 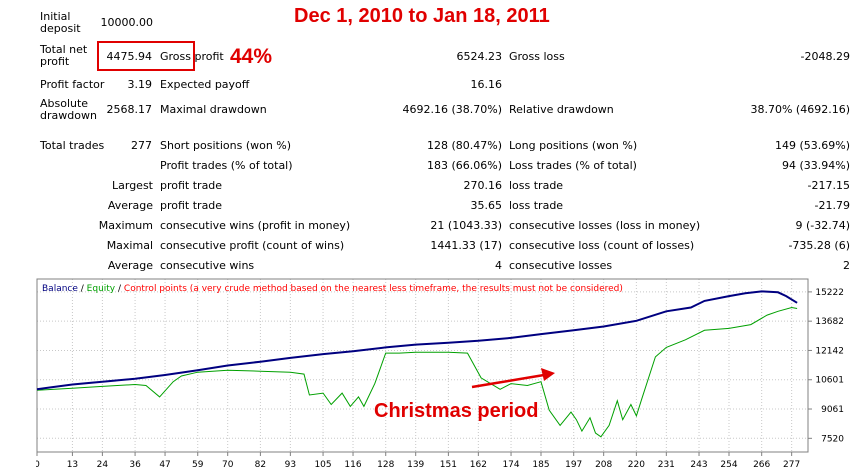 I want to click on maximum-wins-value: 21 (1043.33), so click(x=466, y=225).